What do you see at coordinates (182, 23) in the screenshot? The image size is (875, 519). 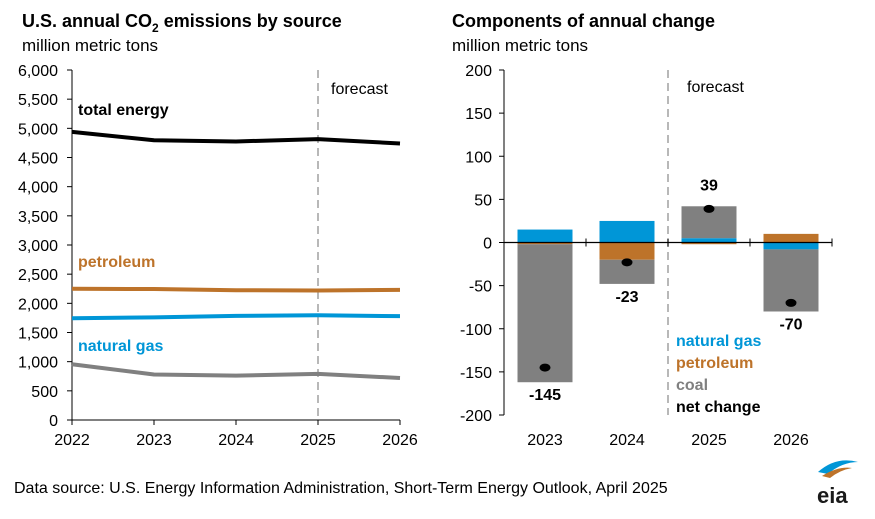 I see `left-chart-title: U.S. annual CO2 emissions by source` at bounding box center [182, 23].